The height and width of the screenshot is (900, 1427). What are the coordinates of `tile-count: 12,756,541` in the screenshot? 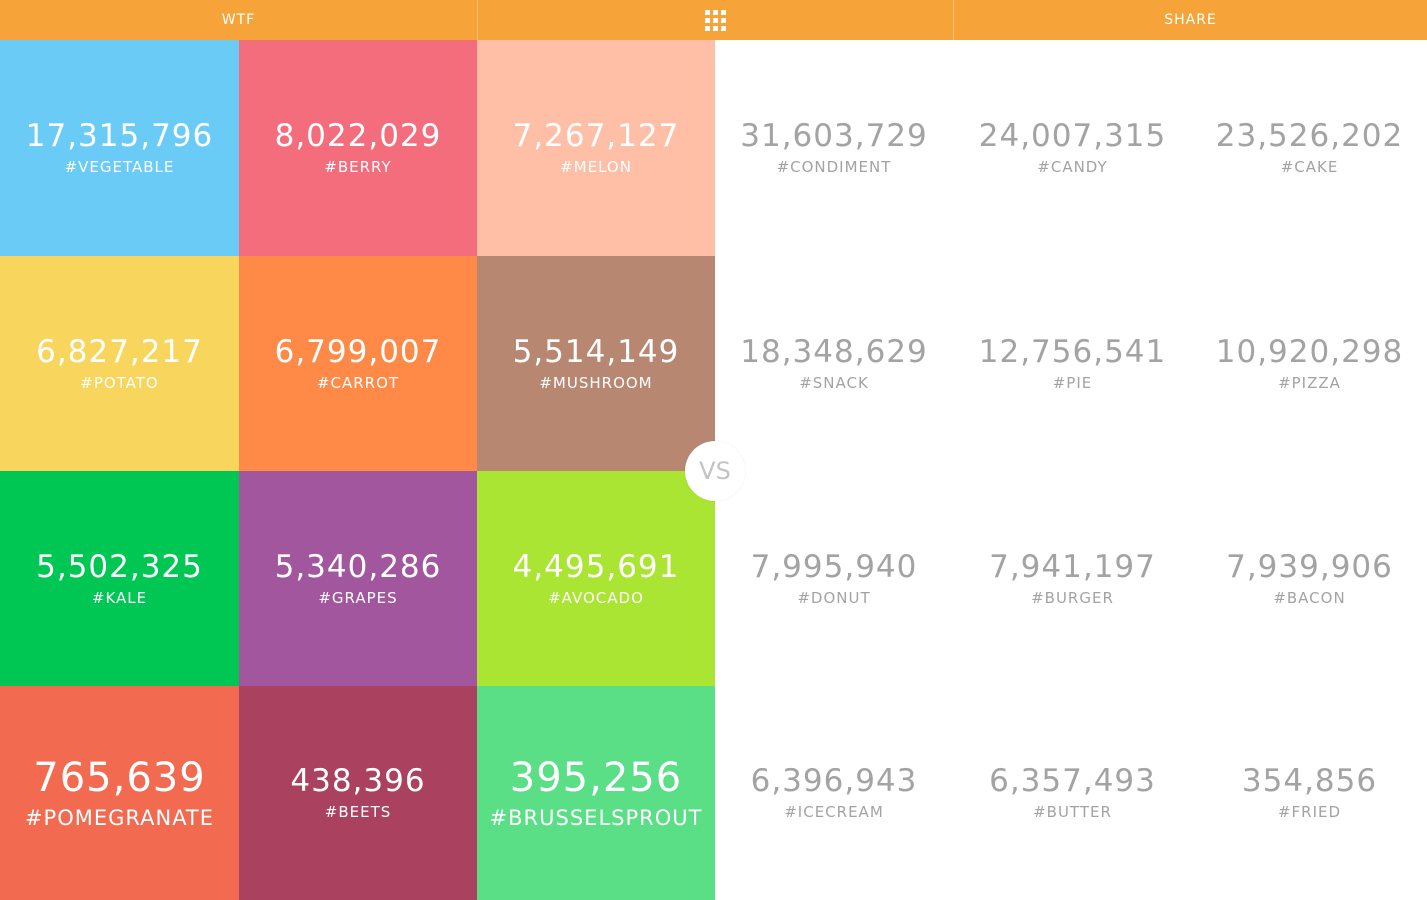 It's located at (1072, 351).